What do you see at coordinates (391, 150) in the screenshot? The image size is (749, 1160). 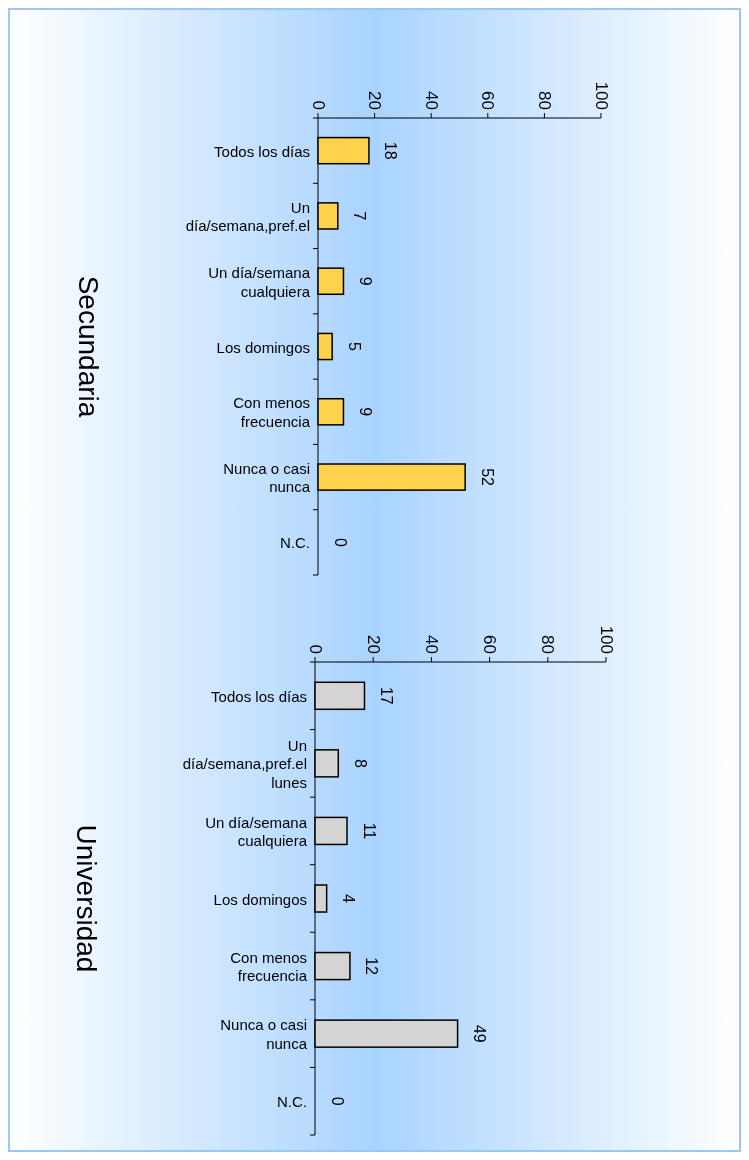 I see `data-label: 18` at bounding box center [391, 150].